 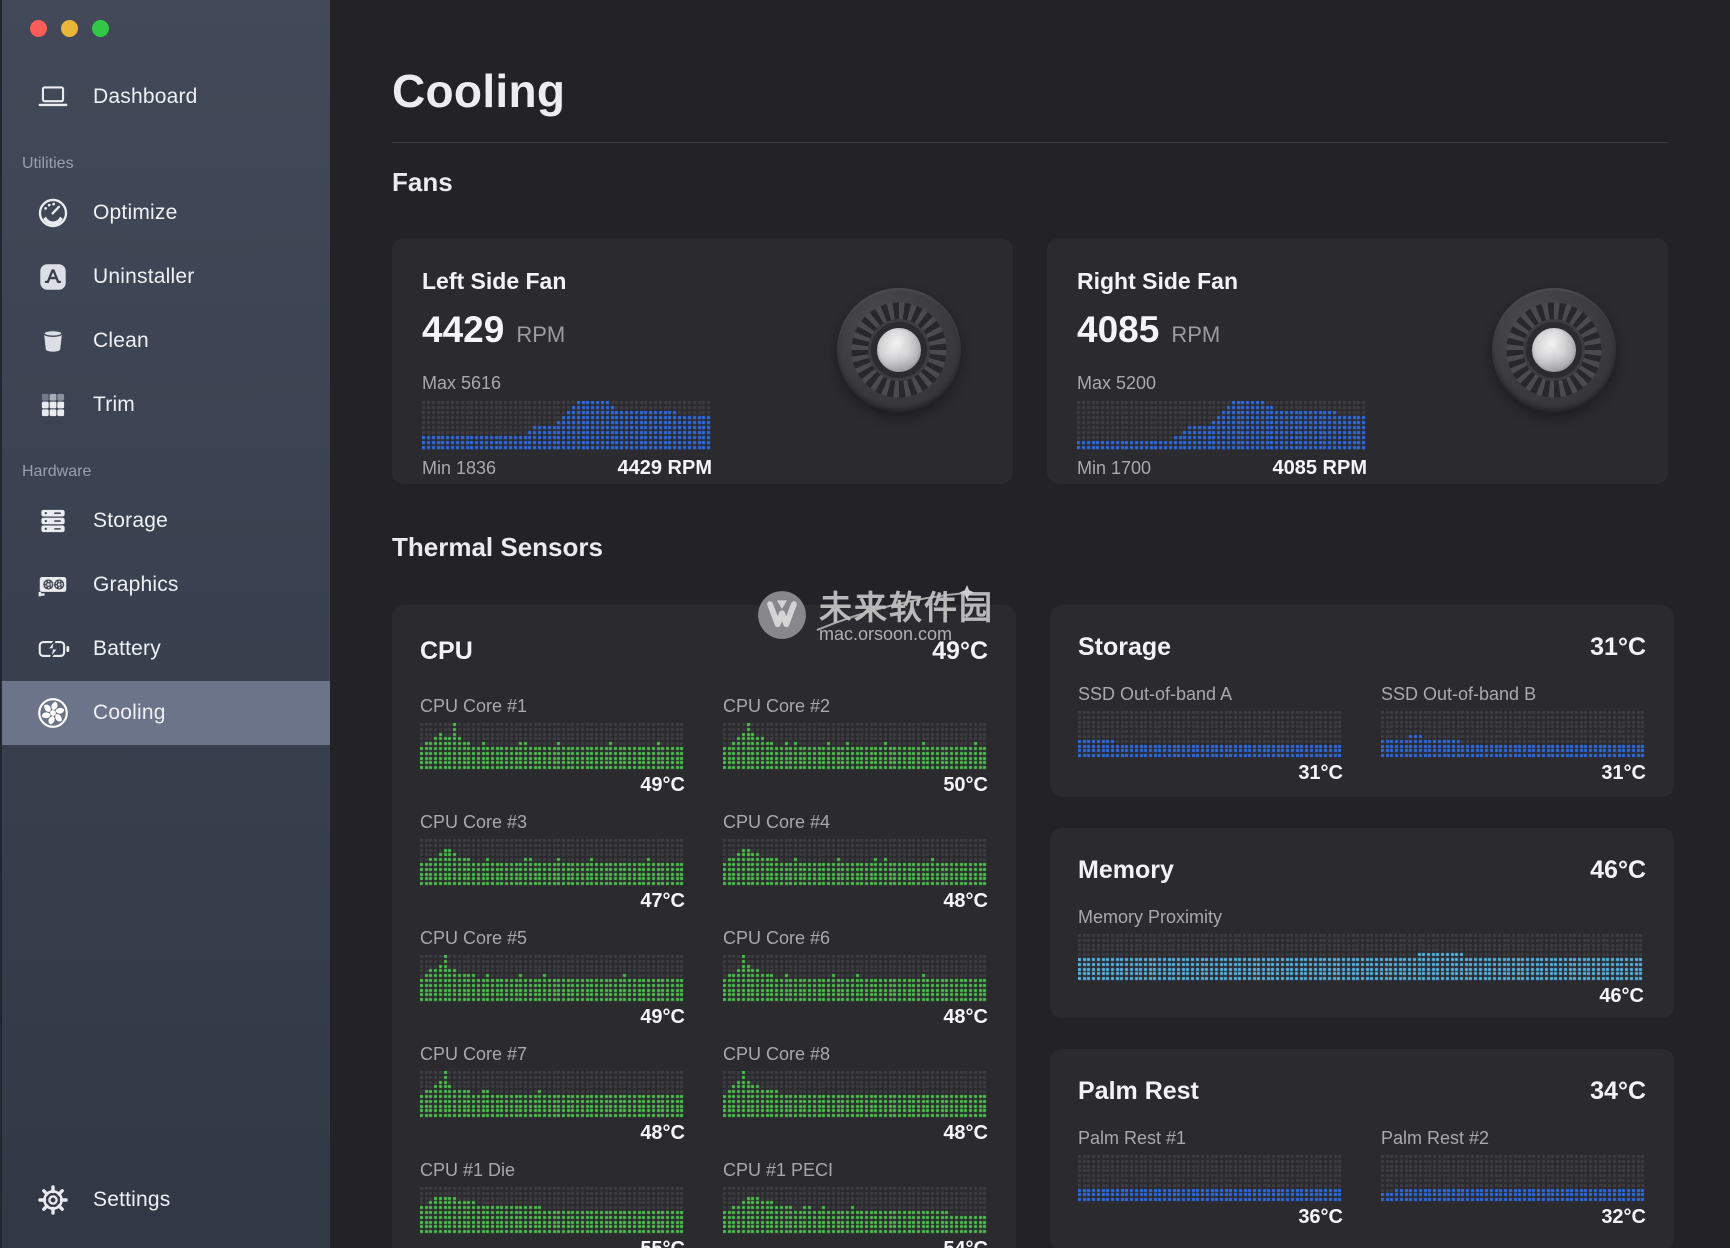 I want to click on sensor-ssd-a: SSD Out-of-band A 31°C, so click(x=1210, y=734).